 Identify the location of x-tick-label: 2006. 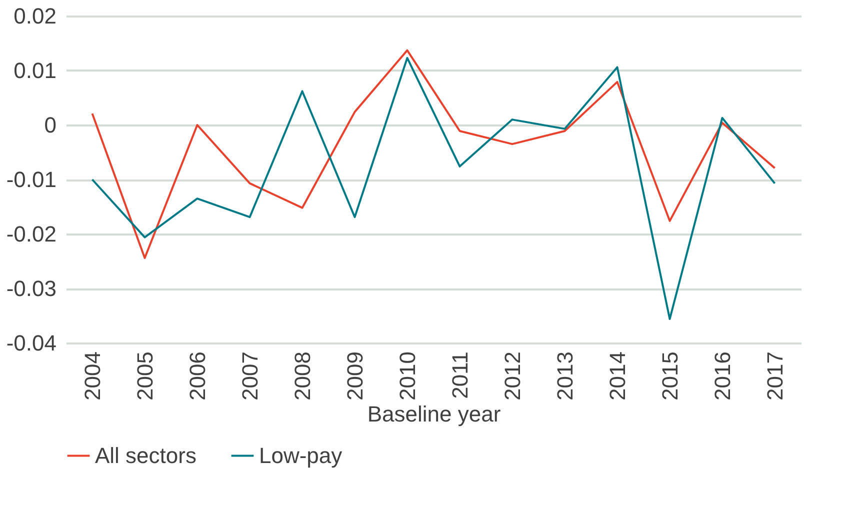
(197, 376).